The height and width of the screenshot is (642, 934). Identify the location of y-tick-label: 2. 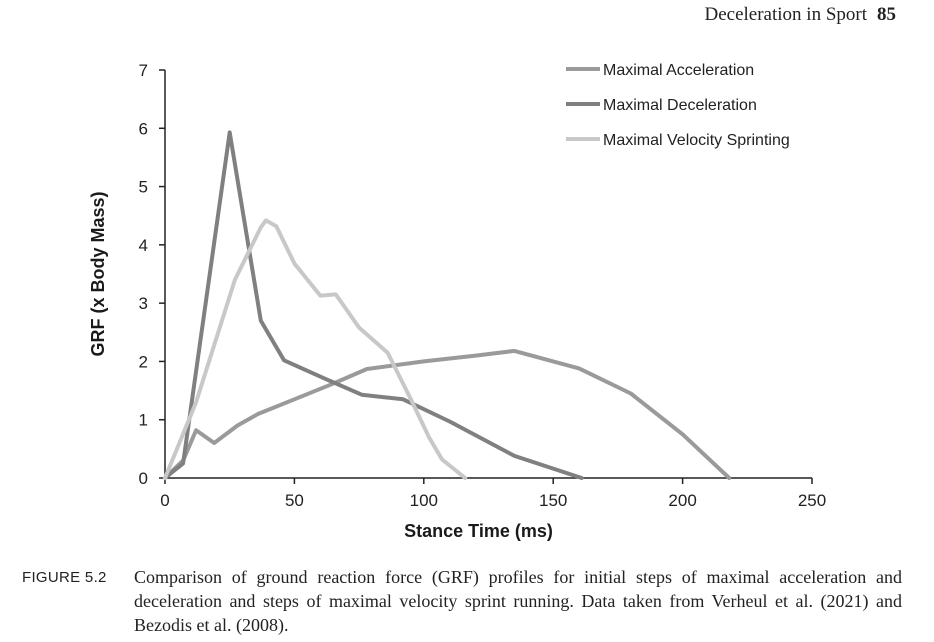
(143, 361).